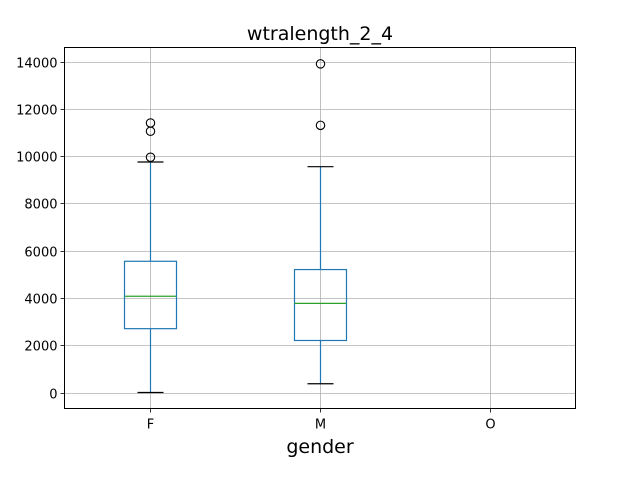 Image resolution: width=640 pixels, height=480 pixels. What do you see at coordinates (320, 447) in the screenshot?
I see `x-axis-label: gender` at bounding box center [320, 447].